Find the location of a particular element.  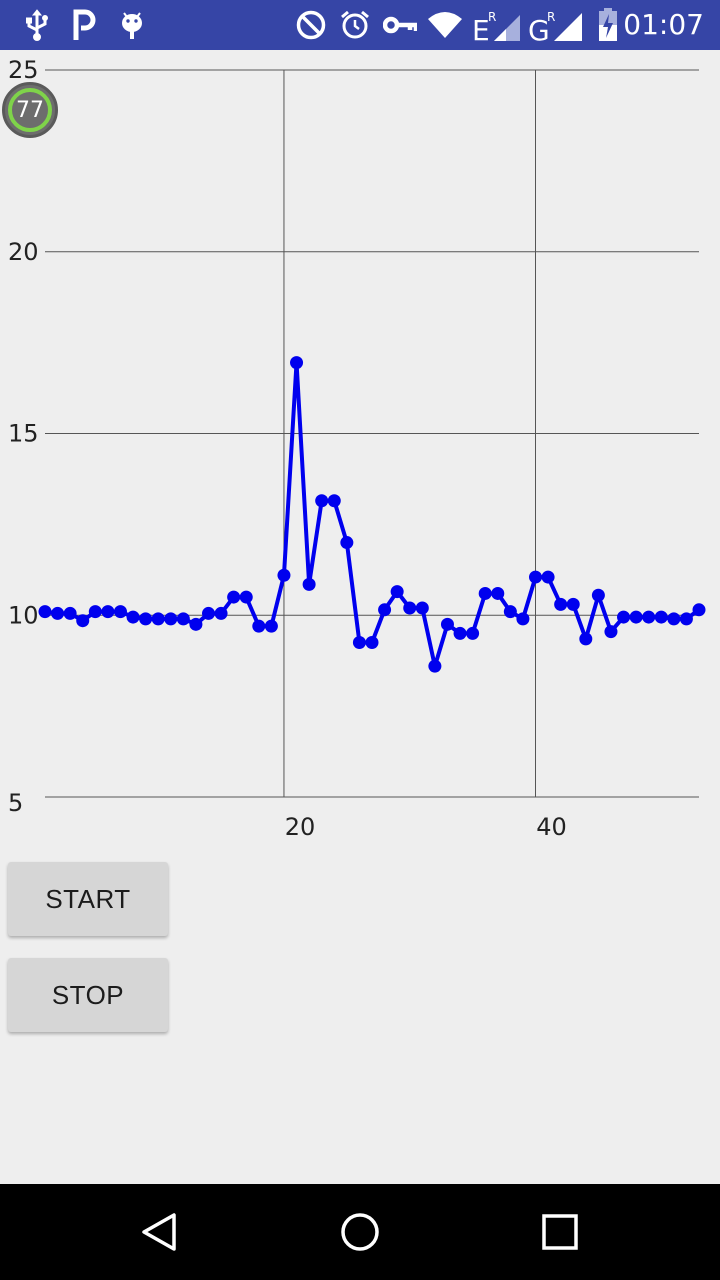

y-tick-label: 15 is located at coordinates (23, 434).